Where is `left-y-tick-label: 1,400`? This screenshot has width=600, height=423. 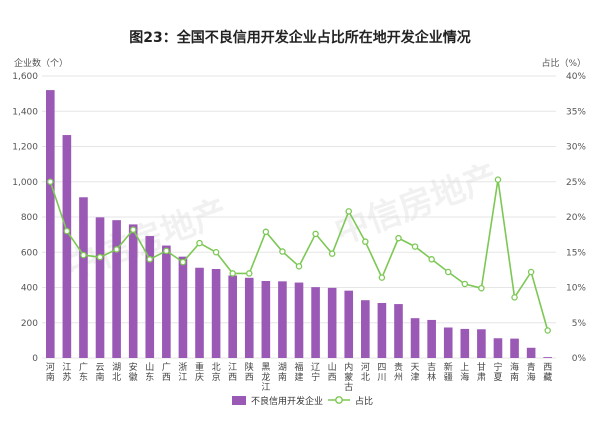 left-y-tick-label: 1,400 is located at coordinates (25, 112).